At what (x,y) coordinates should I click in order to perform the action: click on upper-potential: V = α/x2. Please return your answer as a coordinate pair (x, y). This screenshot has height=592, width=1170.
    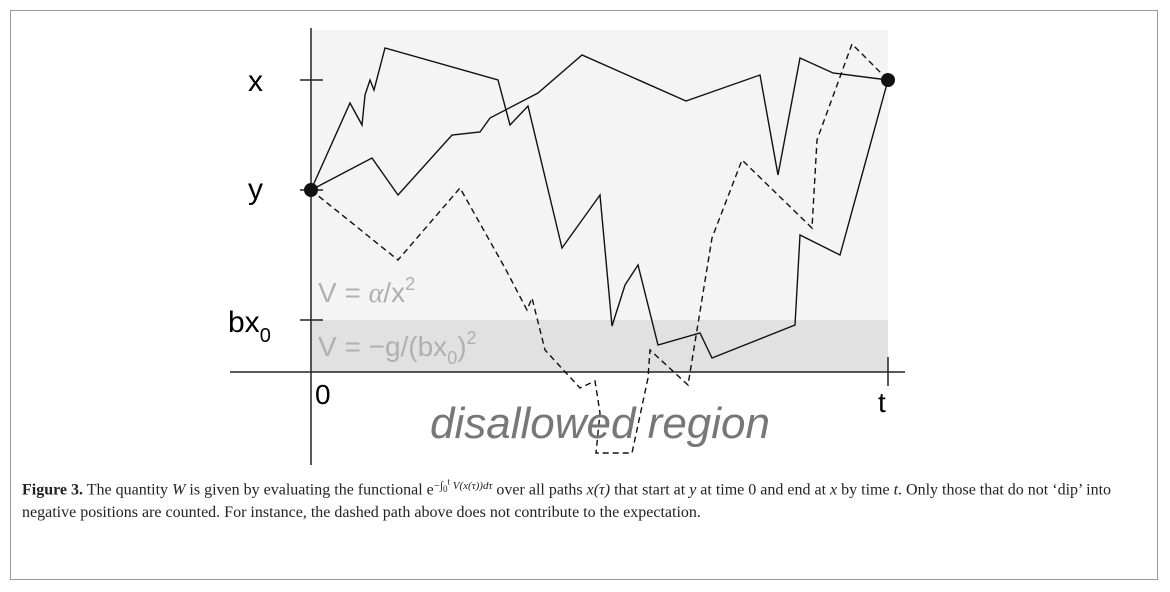
    Looking at the image, I should click on (366, 291).